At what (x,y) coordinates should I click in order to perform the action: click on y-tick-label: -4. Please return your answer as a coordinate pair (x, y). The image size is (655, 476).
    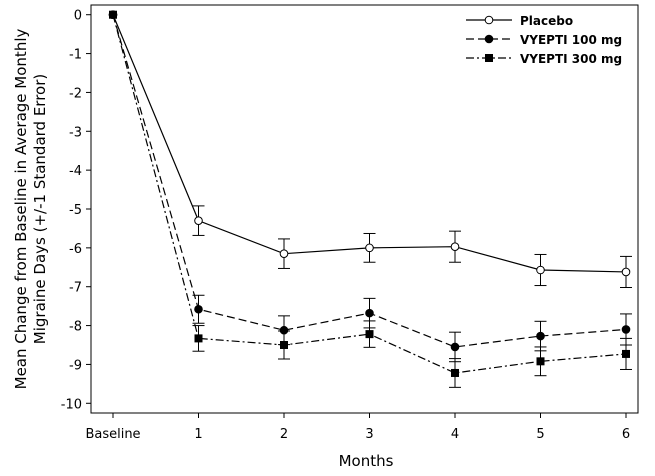
    Looking at the image, I should click on (75, 171).